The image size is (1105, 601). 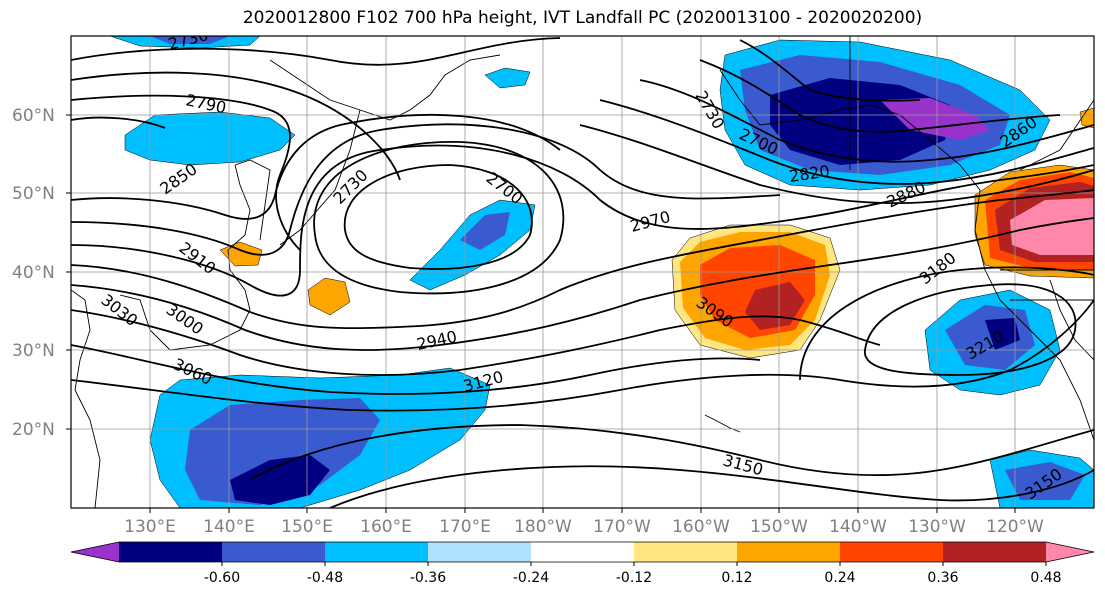 I want to click on colorbar-outline, so click(x=582, y=552).